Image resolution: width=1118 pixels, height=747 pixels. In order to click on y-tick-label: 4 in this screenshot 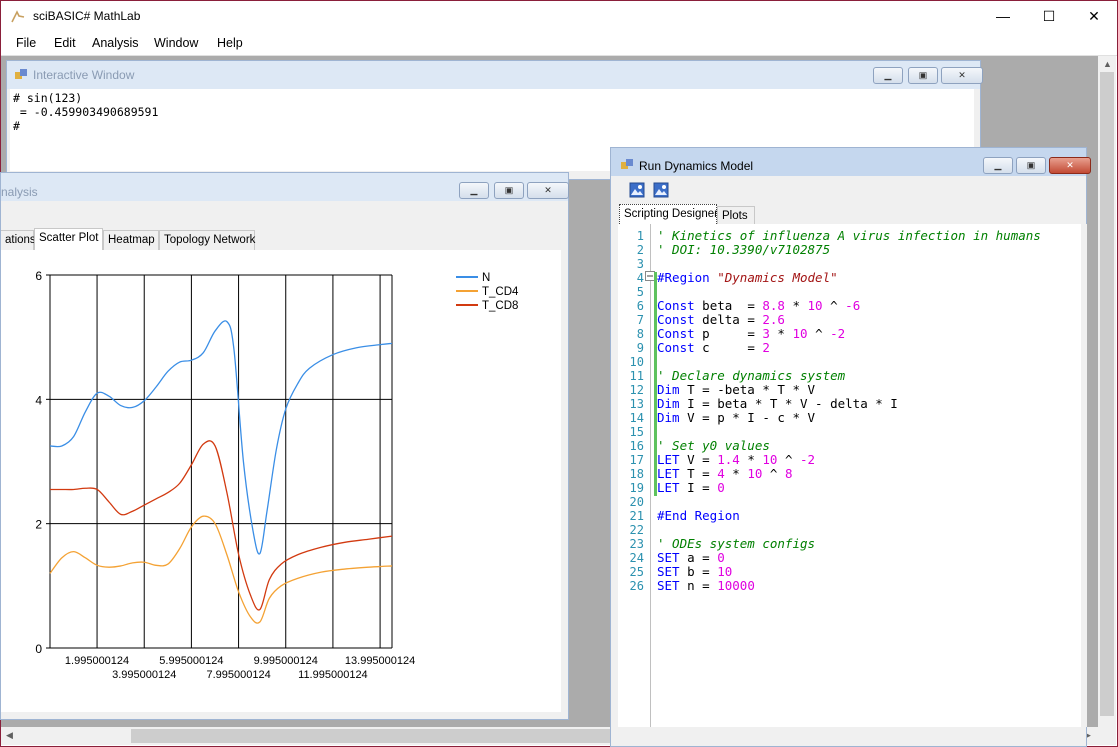, I will do `click(38, 400)`.